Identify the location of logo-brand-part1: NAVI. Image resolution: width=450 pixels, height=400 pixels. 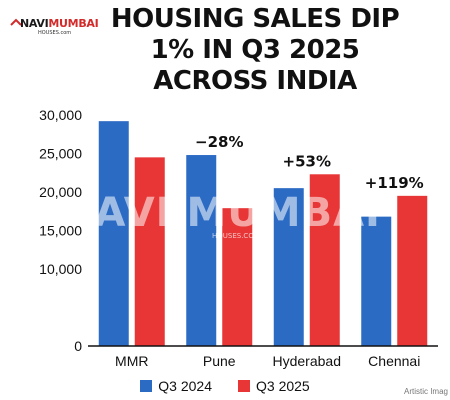
(34, 23).